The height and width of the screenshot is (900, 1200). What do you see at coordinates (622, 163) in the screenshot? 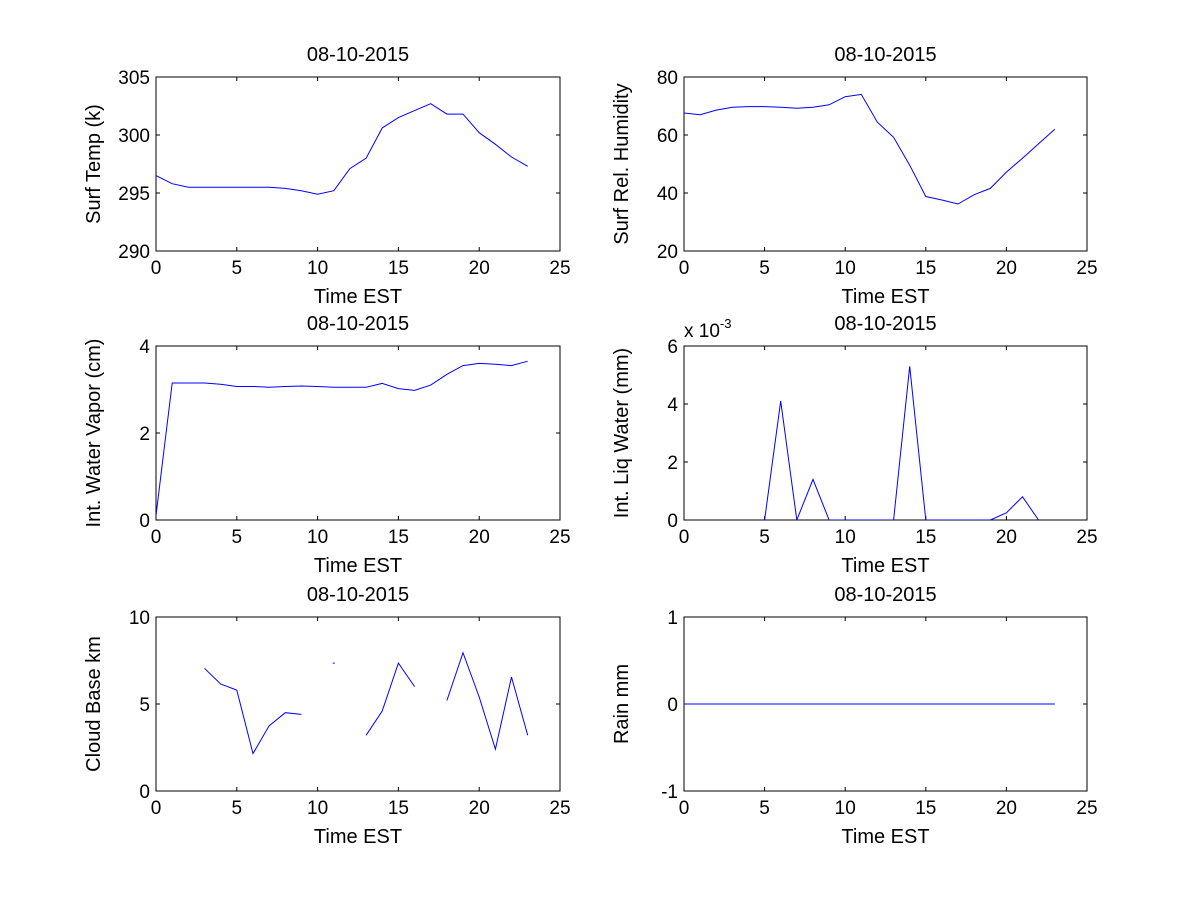
I see `y-axis-label: Surf Rel. Humidity` at bounding box center [622, 163].